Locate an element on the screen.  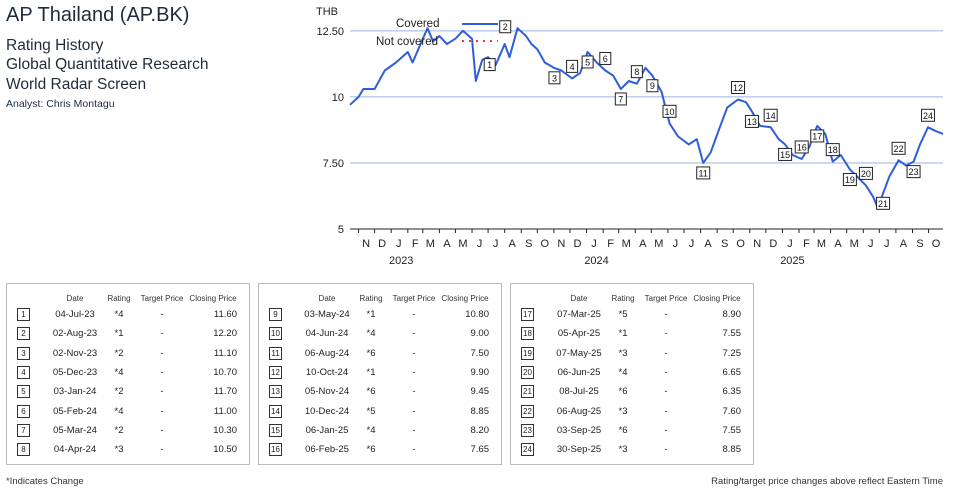
row-closing-price: 11.70 is located at coordinates (225, 392).